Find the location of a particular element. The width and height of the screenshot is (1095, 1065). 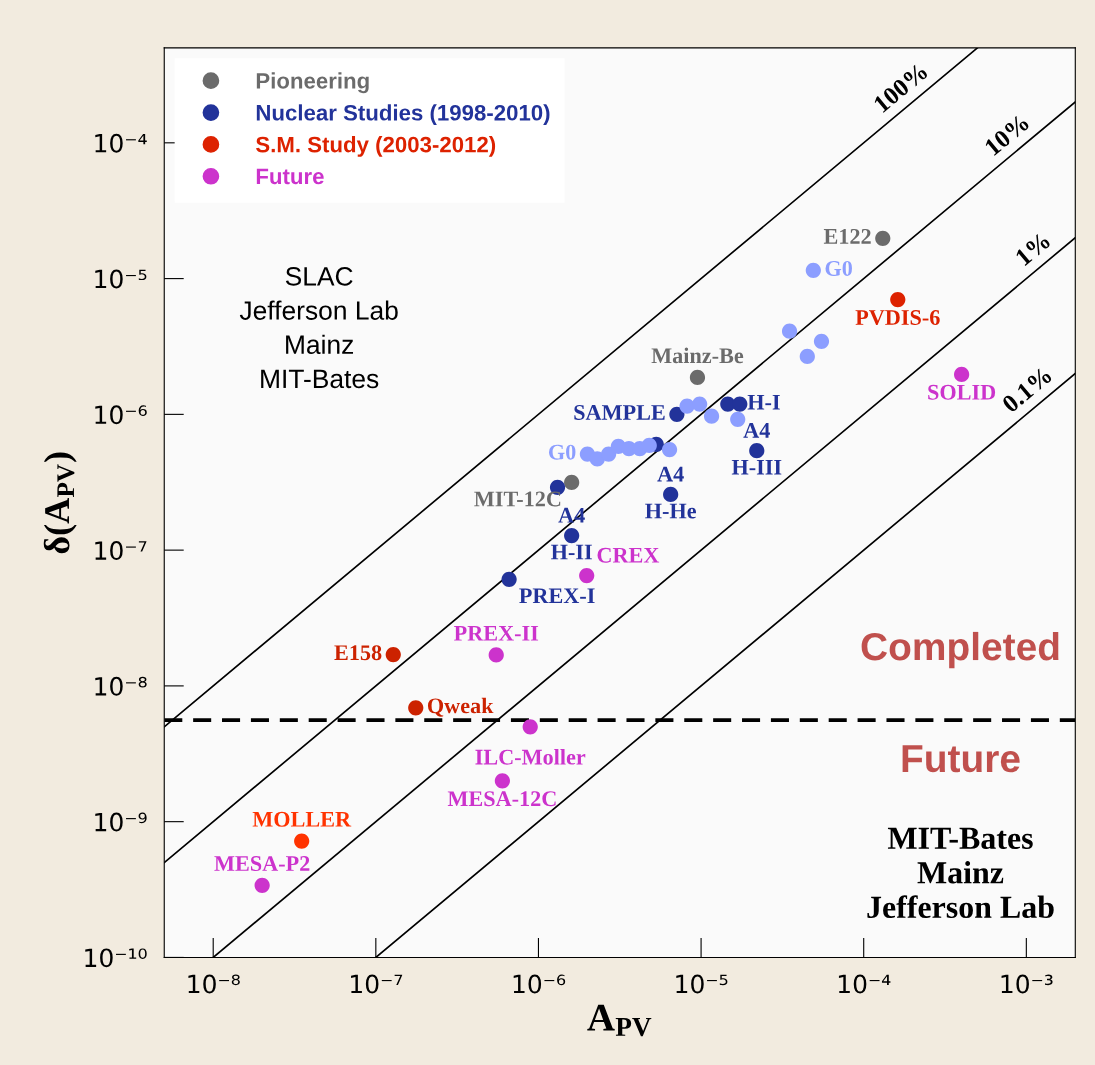

x-tick-label: 10⁻⁶ is located at coordinates (539, 984).